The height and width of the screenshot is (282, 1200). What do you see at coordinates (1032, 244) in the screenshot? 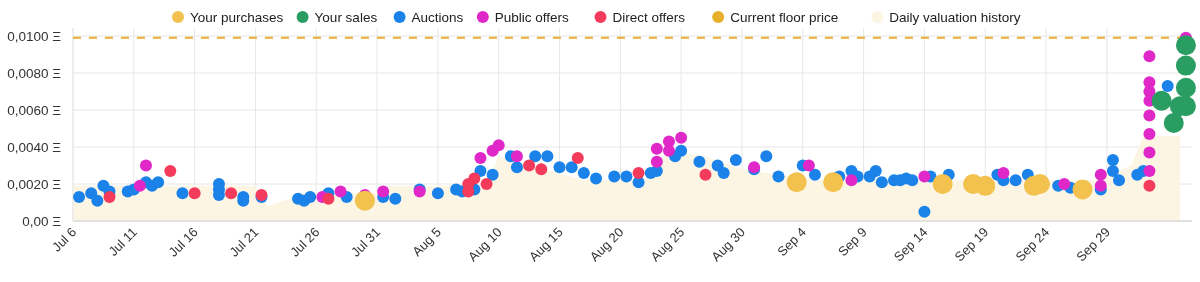
I see `x-tick-label: Sep 24` at bounding box center [1032, 244].